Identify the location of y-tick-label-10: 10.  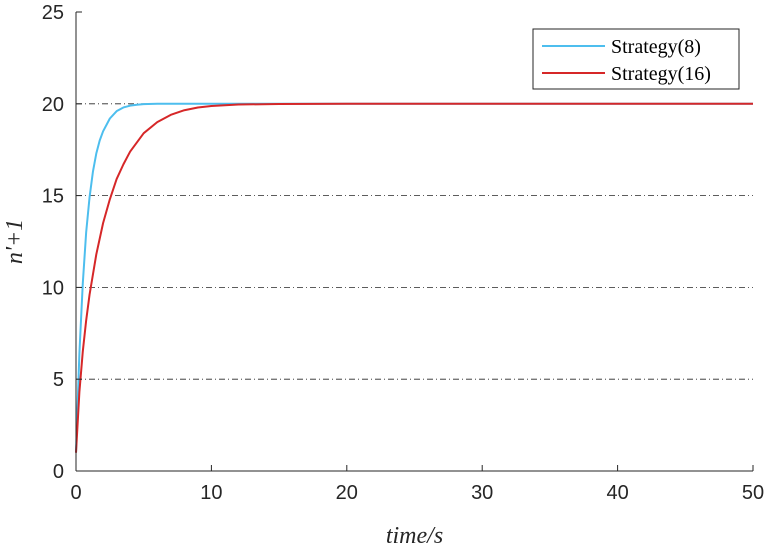
(53, 288).